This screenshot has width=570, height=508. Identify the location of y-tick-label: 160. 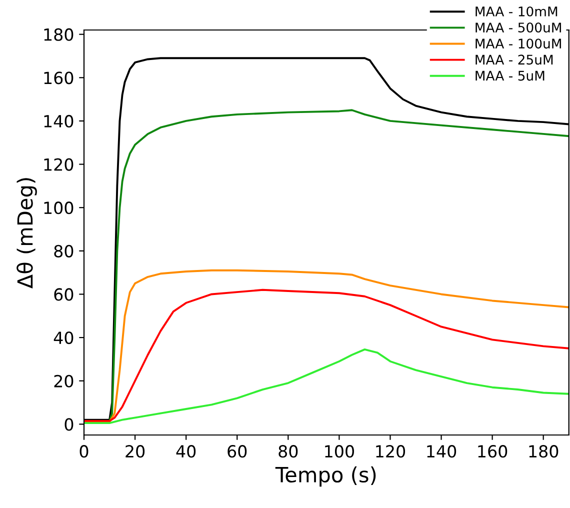
(59, 78).